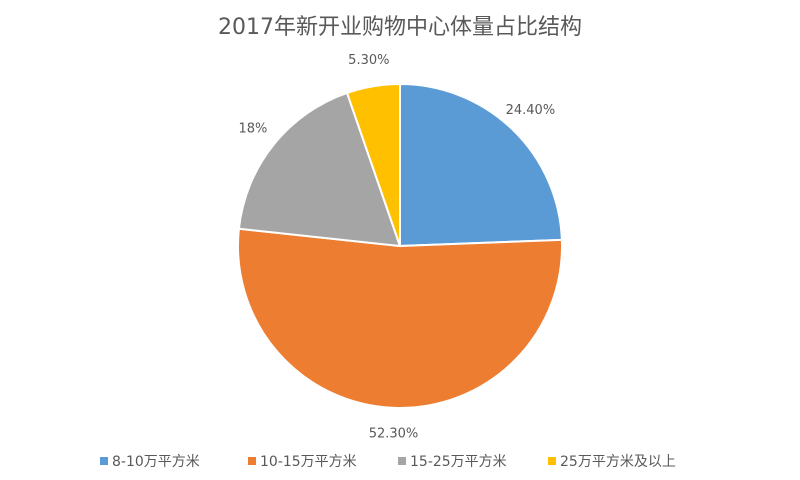 The image size is (800, 480). Describe the element at coordinates (394, 433) in the screenshot. I see `data-label: 52.30%` at that location.